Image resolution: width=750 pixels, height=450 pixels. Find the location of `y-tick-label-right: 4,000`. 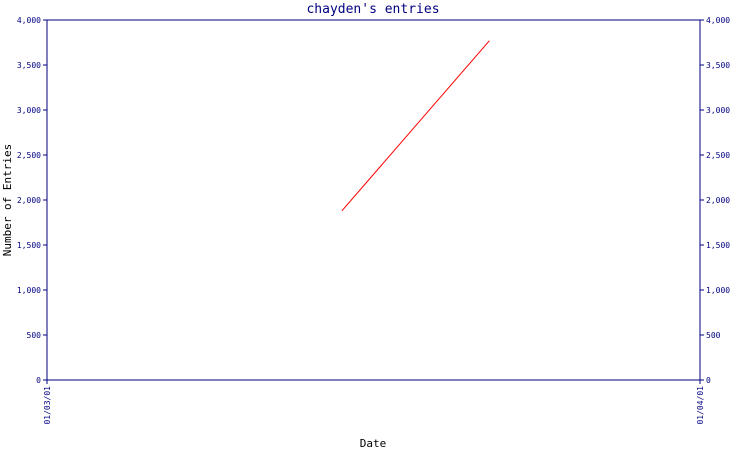

y-tick-label-right: 4,000 is located at coordinates (718, 20).